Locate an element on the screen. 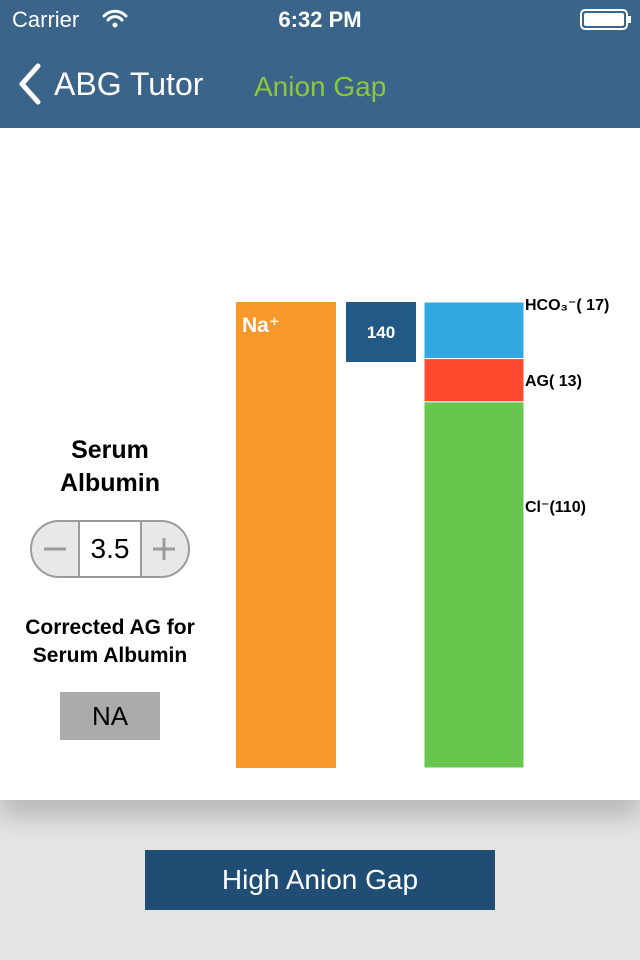 This screenshot has height=960, width=640. segment-label: Cl⁻(110) is located at coordinates (555, 507).